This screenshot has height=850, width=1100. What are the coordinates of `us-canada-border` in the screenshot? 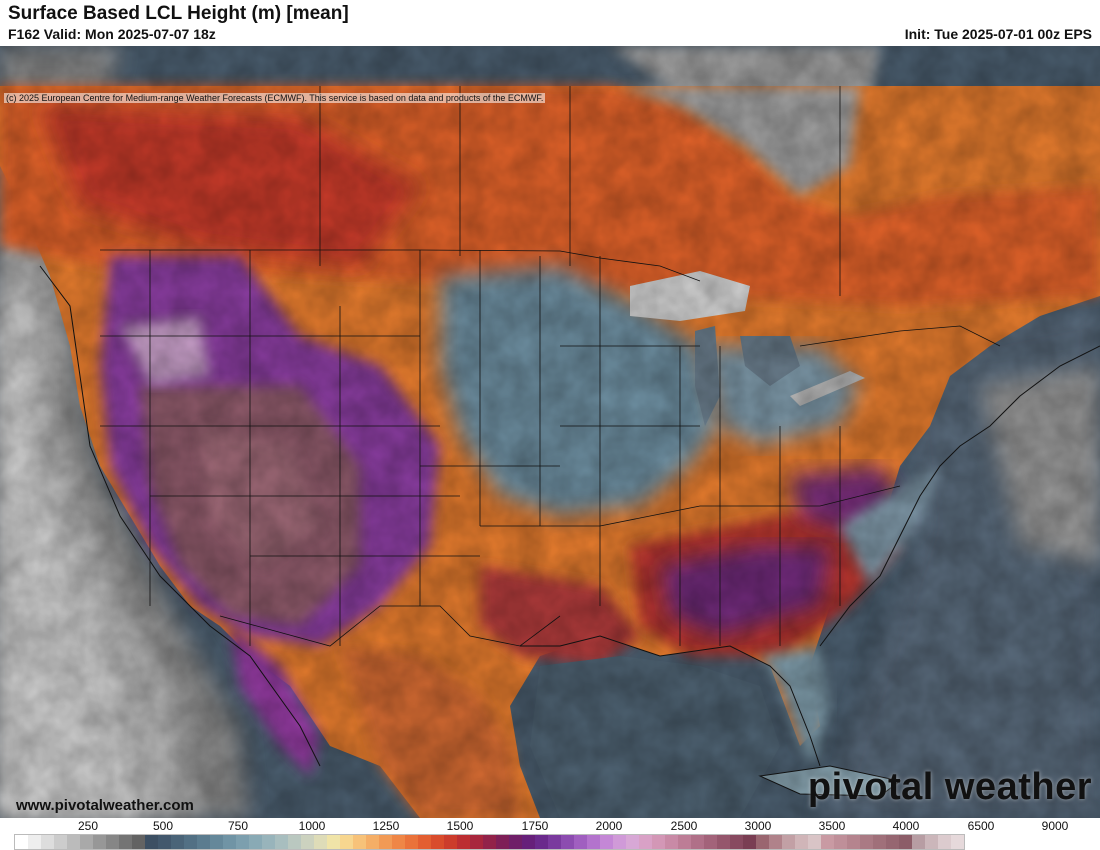 It's located at (350, 254).